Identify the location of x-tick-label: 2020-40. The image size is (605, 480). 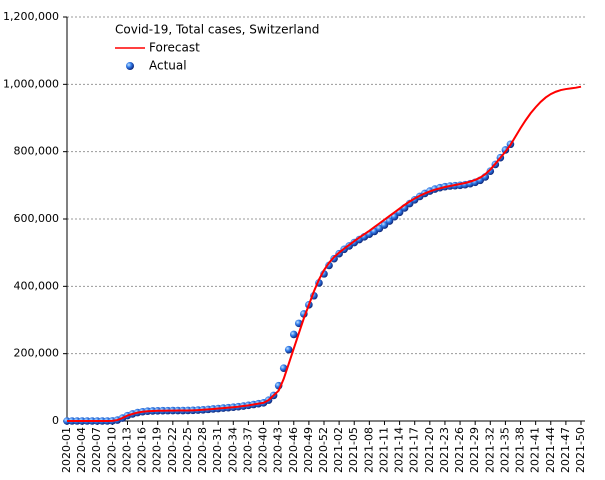
(263, 450).